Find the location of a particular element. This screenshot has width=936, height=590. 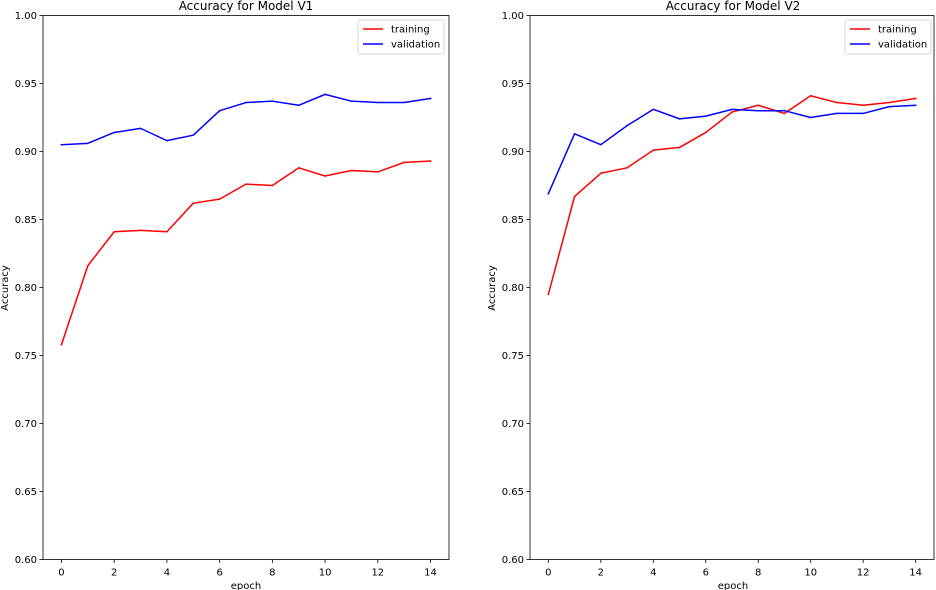

y-tick-label: 1.00 is located at coordinates (26, 16).